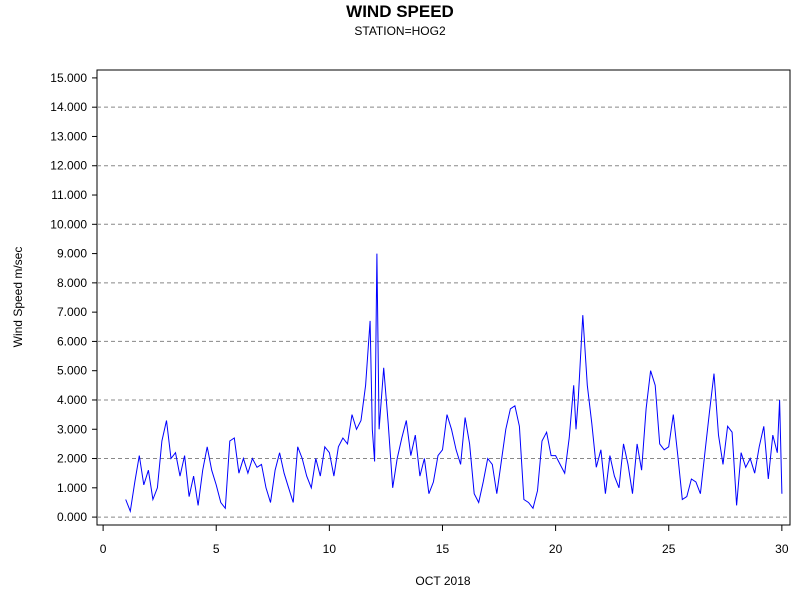  What do you see at coordinates (216, 549) in the screenshot?
I see `x-tick-label: 5` at bounding box center [216, 549].